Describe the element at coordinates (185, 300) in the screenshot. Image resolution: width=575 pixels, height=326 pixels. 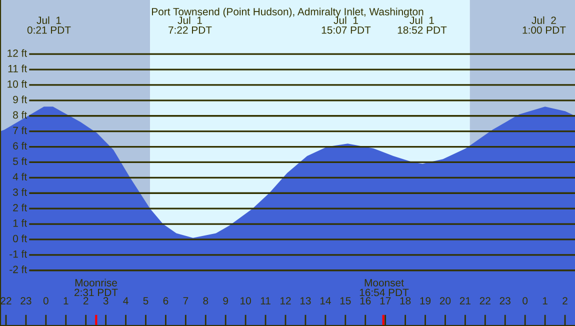
I see `x-tick-label: 7` at that location.